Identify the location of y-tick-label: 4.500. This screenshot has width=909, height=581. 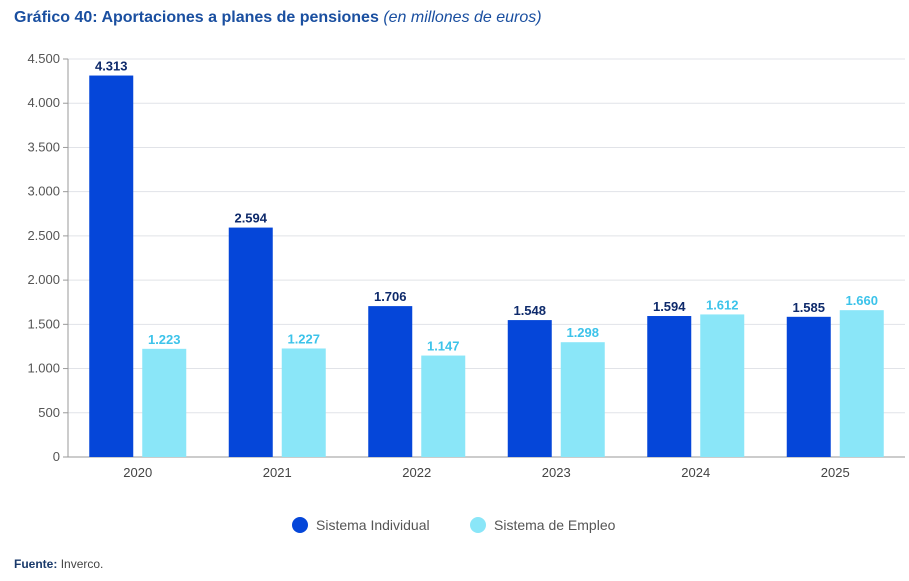
(43, 58).